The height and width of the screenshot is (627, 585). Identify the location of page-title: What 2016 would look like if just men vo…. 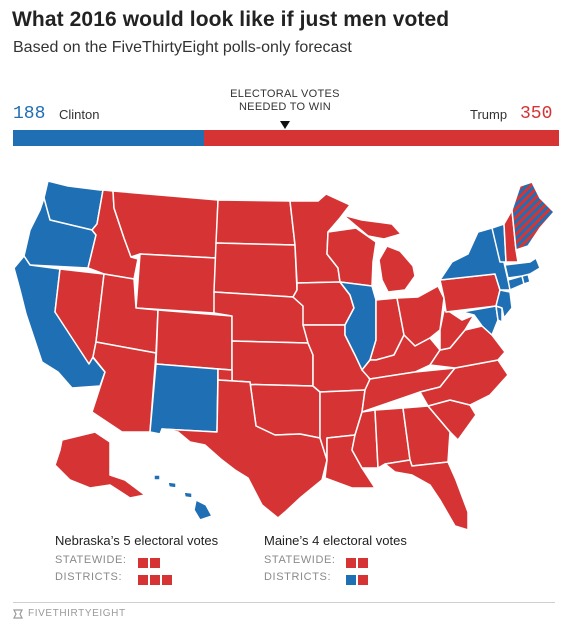
(231, 19).